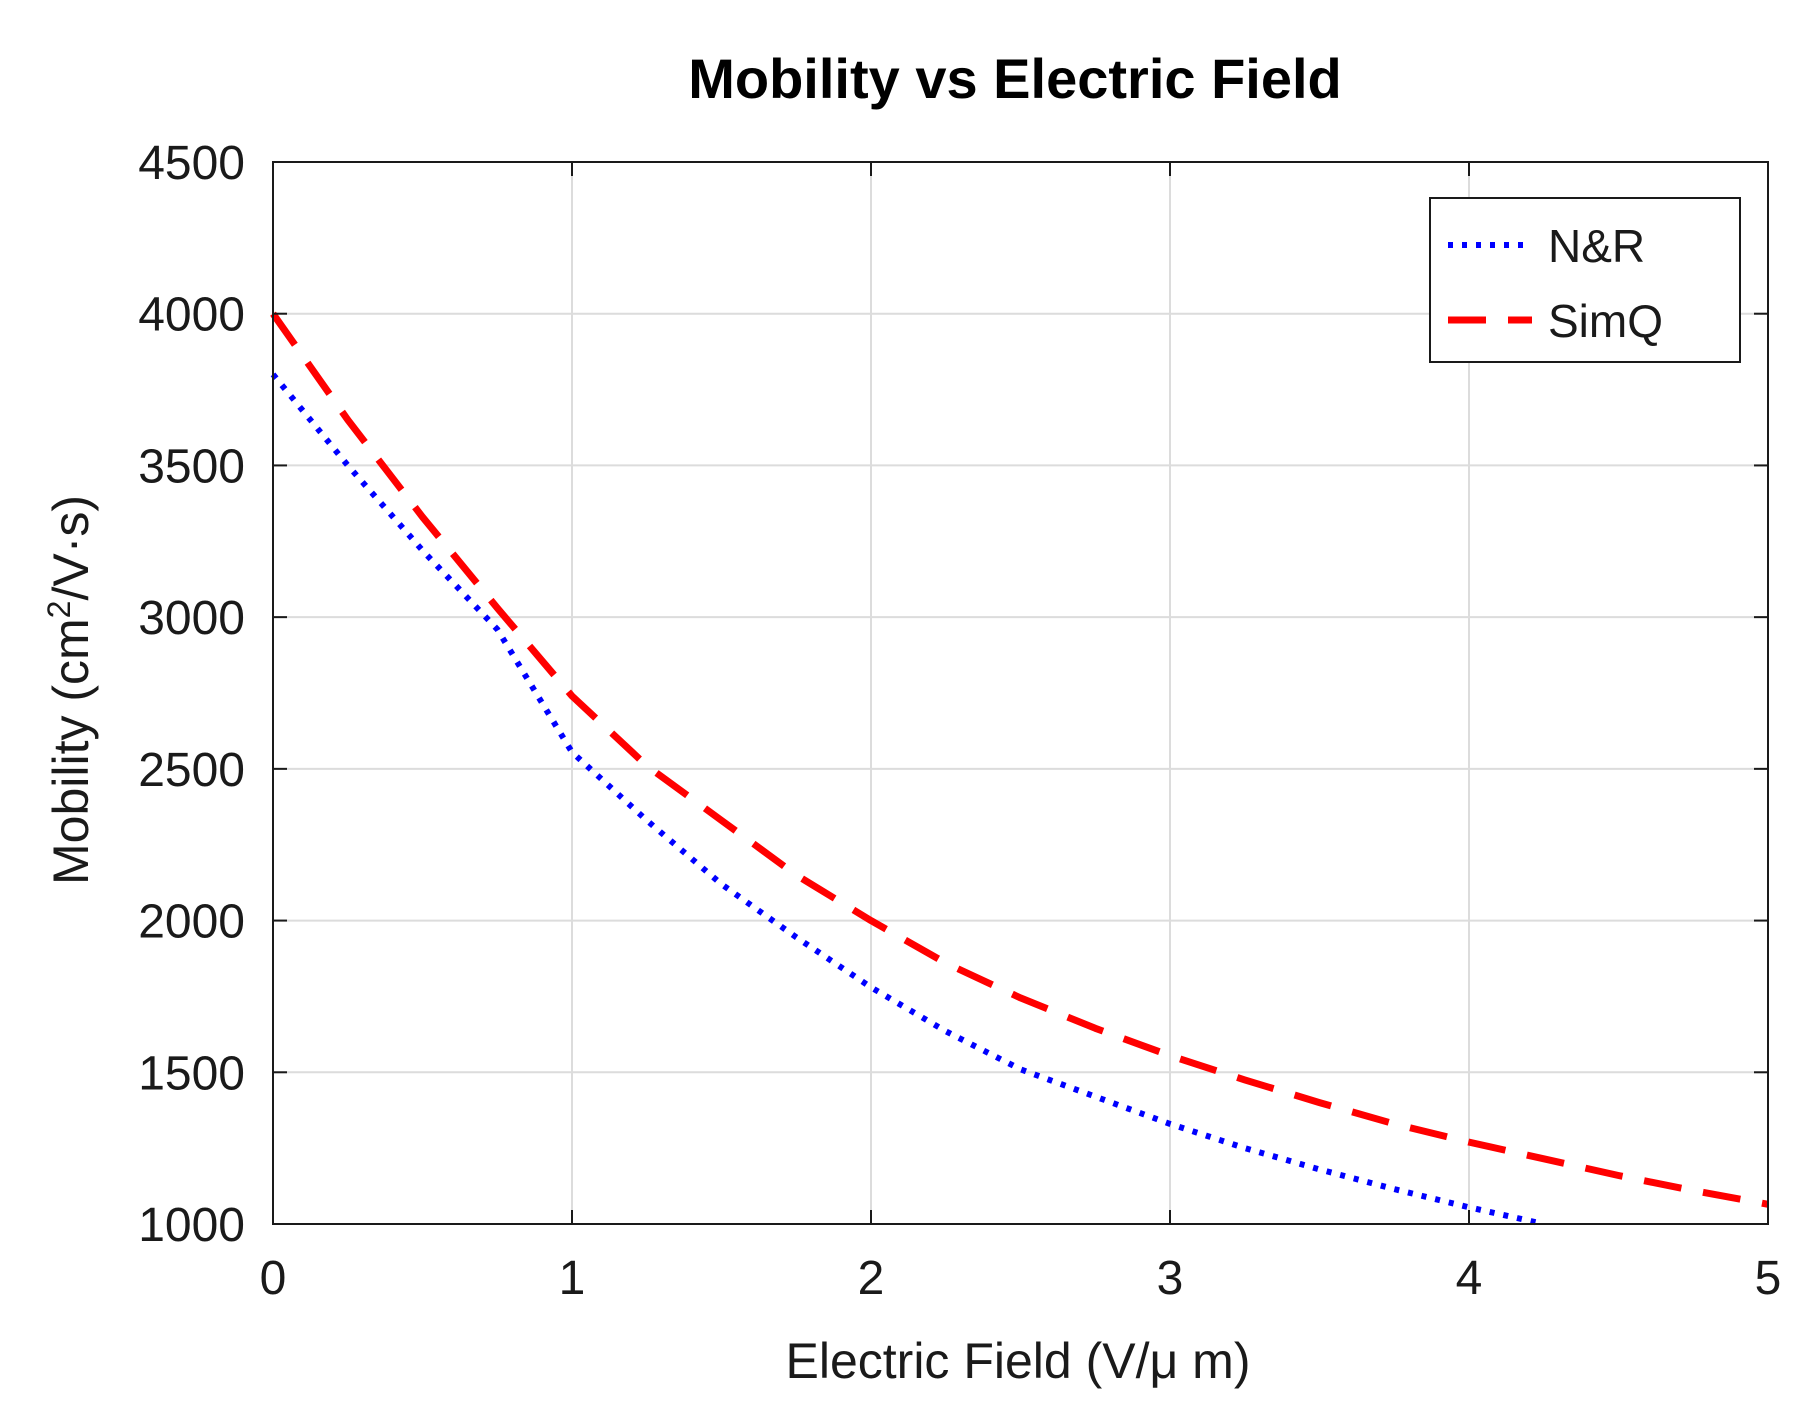  I want to click on x-tick-label: 1, so click(572, 1278).